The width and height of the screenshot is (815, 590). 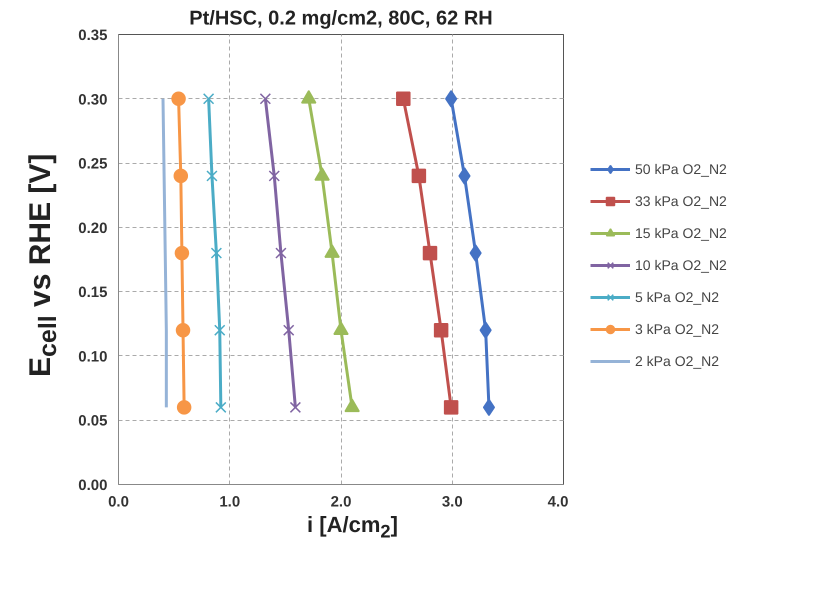 What do you see at coordinates (93, 99) in the screenshot?
I see `y-tick-label: 0.30` at bounding box center [93, 99].